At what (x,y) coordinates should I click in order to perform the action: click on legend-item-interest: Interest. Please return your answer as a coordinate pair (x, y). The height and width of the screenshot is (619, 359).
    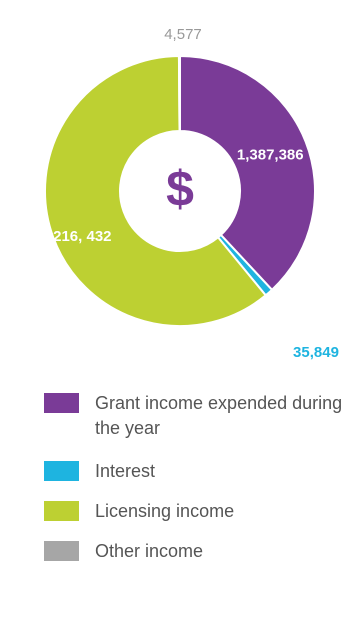
    Looking at the image, I should click on (194, 481).